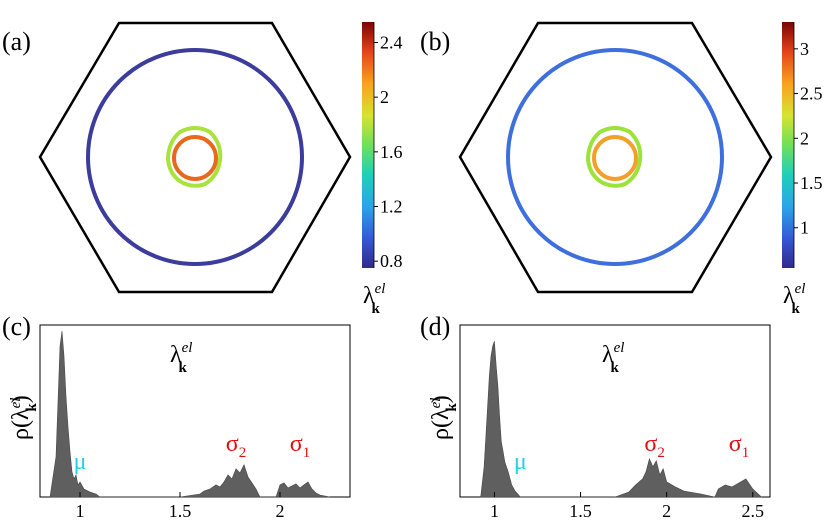 This screenshot has width=830, height=521. Describe the element at coordinates (631, 453) in the screenshot. I see `annotations-d: μ σ2 σ1` at that location.